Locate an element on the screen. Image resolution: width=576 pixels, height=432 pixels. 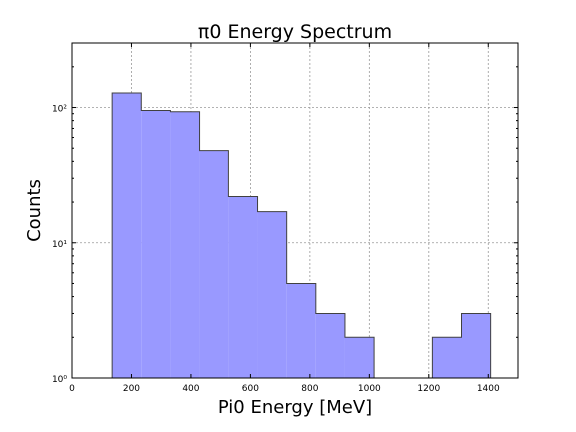
y-tick-label: 10² is located at coordinates (59, 110).